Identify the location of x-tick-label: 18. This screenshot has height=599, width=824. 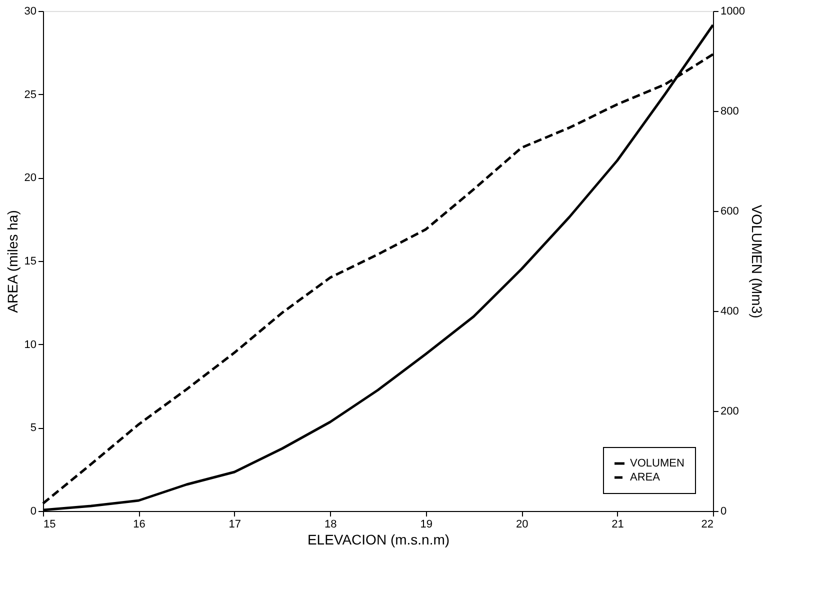
(330, 524).